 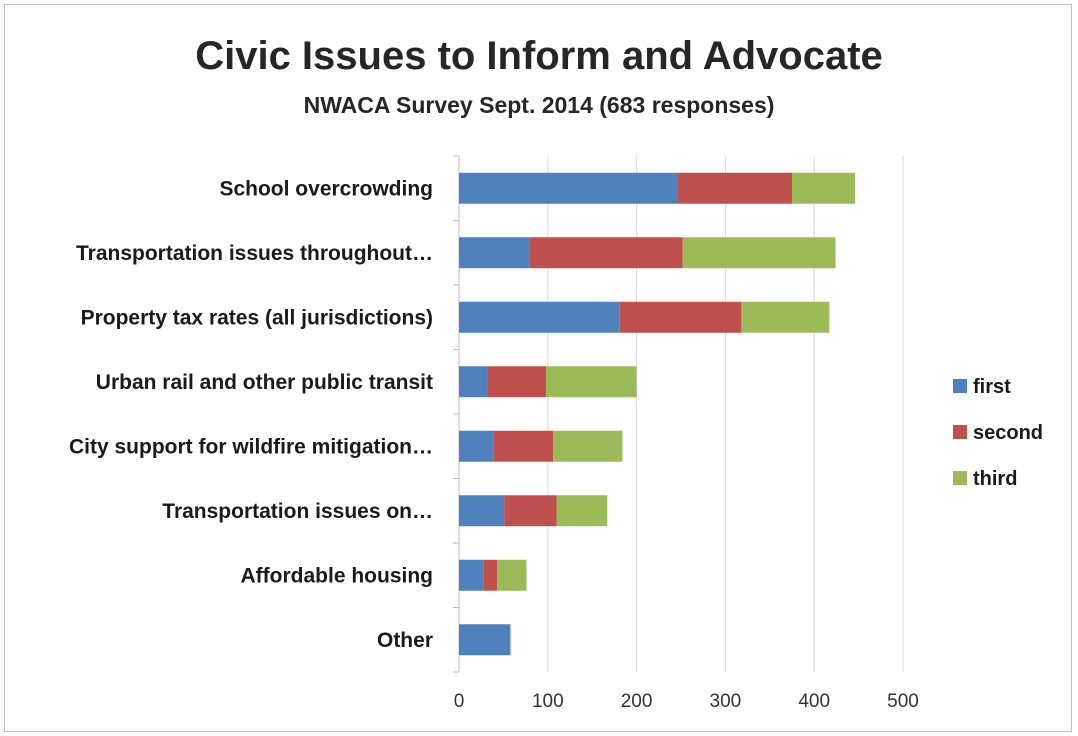 What do you see at coordinates (459, 701) in the screenshot?
I see `x-tick-label: 0` at bounding box center [459, 701].